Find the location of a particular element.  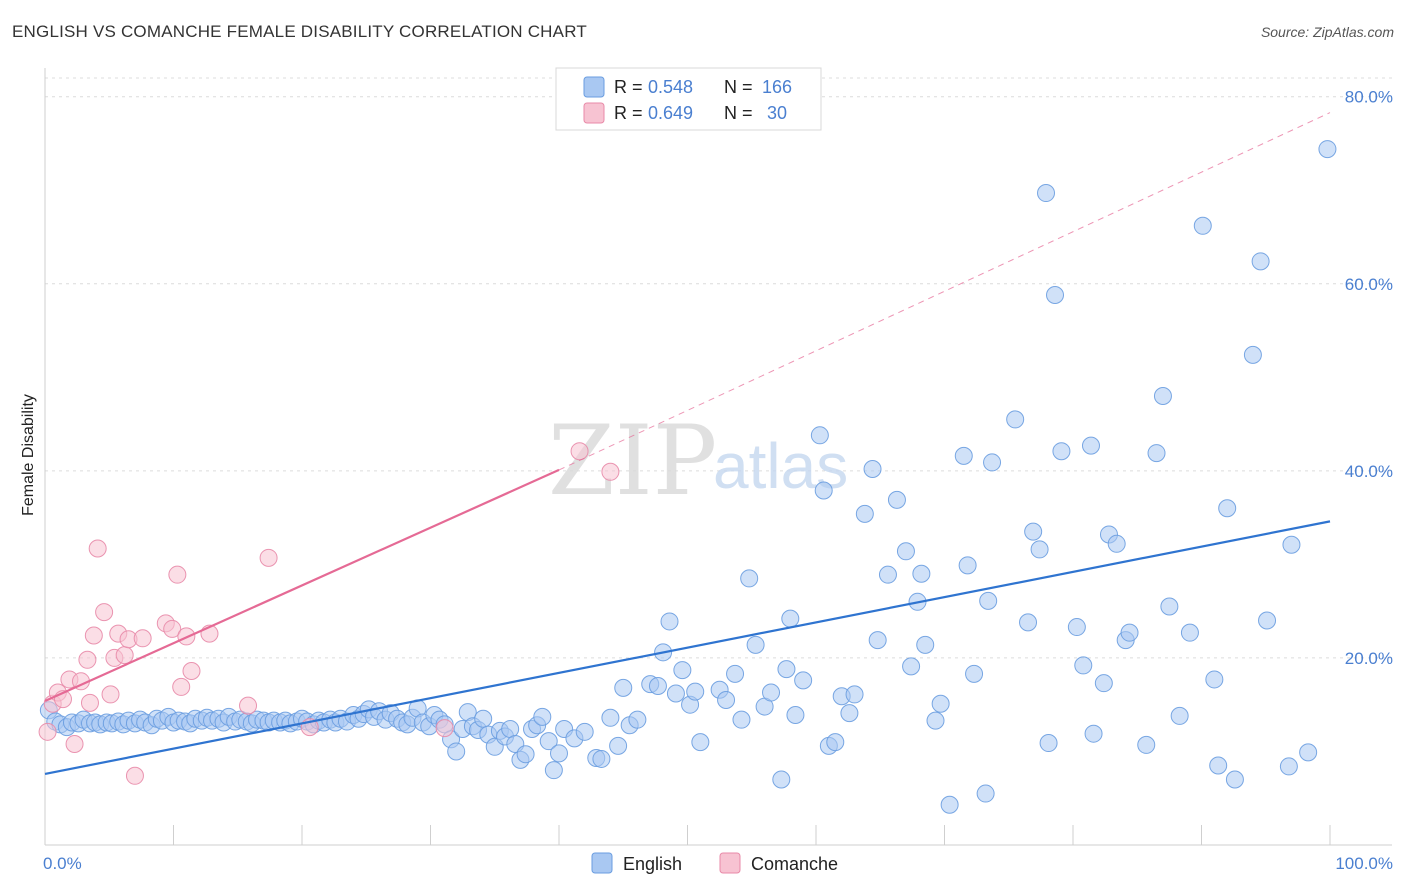

legend-swatch-english is located at coordinates (594, 87).